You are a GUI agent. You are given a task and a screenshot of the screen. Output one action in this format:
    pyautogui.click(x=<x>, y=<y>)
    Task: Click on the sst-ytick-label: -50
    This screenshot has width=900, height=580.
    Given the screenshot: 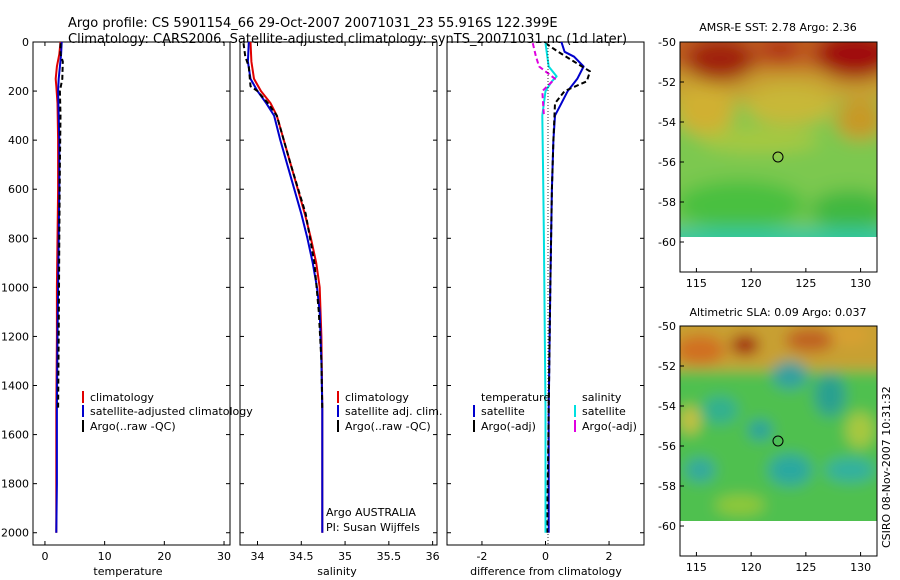 What is the action you would take?
    pyautogui.click(x=667, y=42)
    